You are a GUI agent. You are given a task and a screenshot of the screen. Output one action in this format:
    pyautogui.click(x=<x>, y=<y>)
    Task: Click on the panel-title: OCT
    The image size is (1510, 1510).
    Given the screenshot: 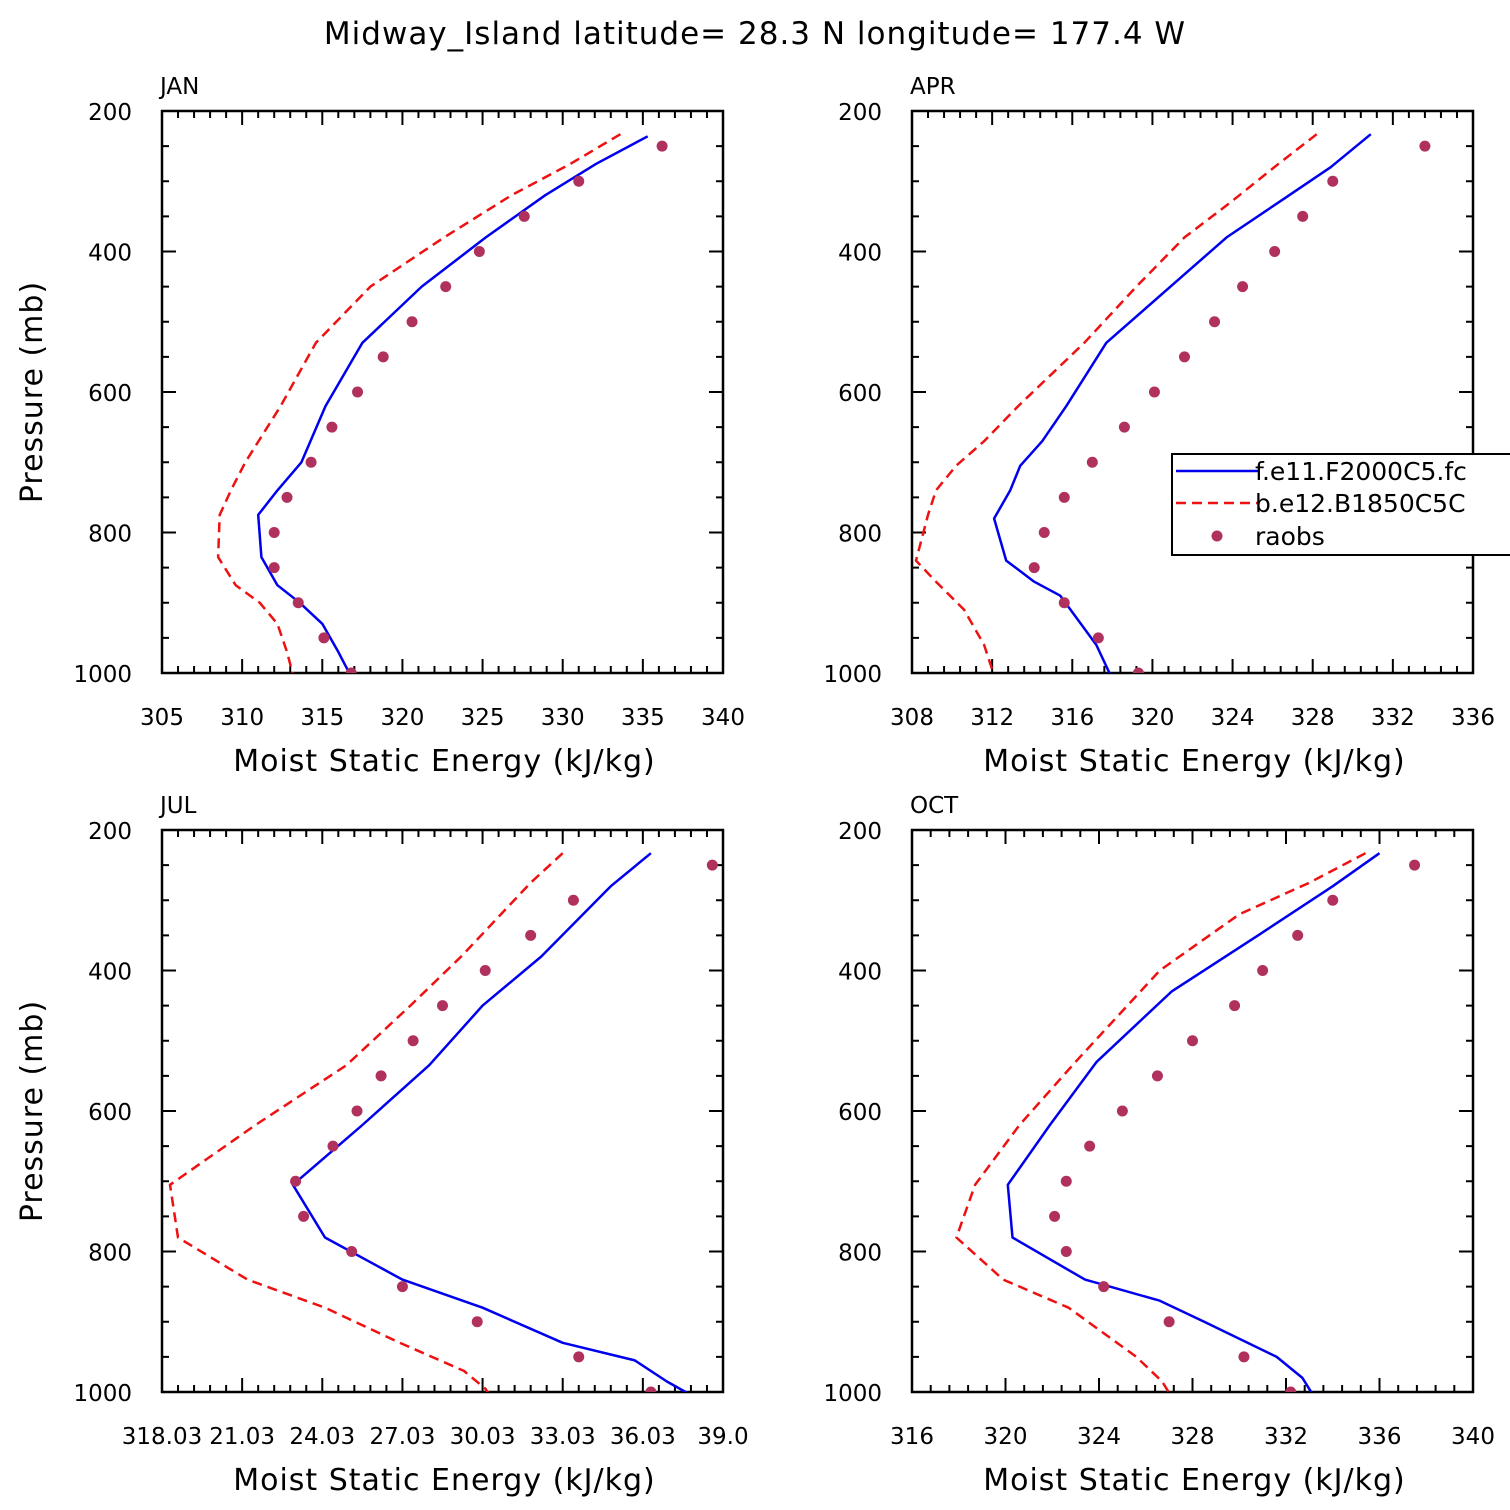 What is the action you would take?
    pyautogui.click(x=934, y=806)
    